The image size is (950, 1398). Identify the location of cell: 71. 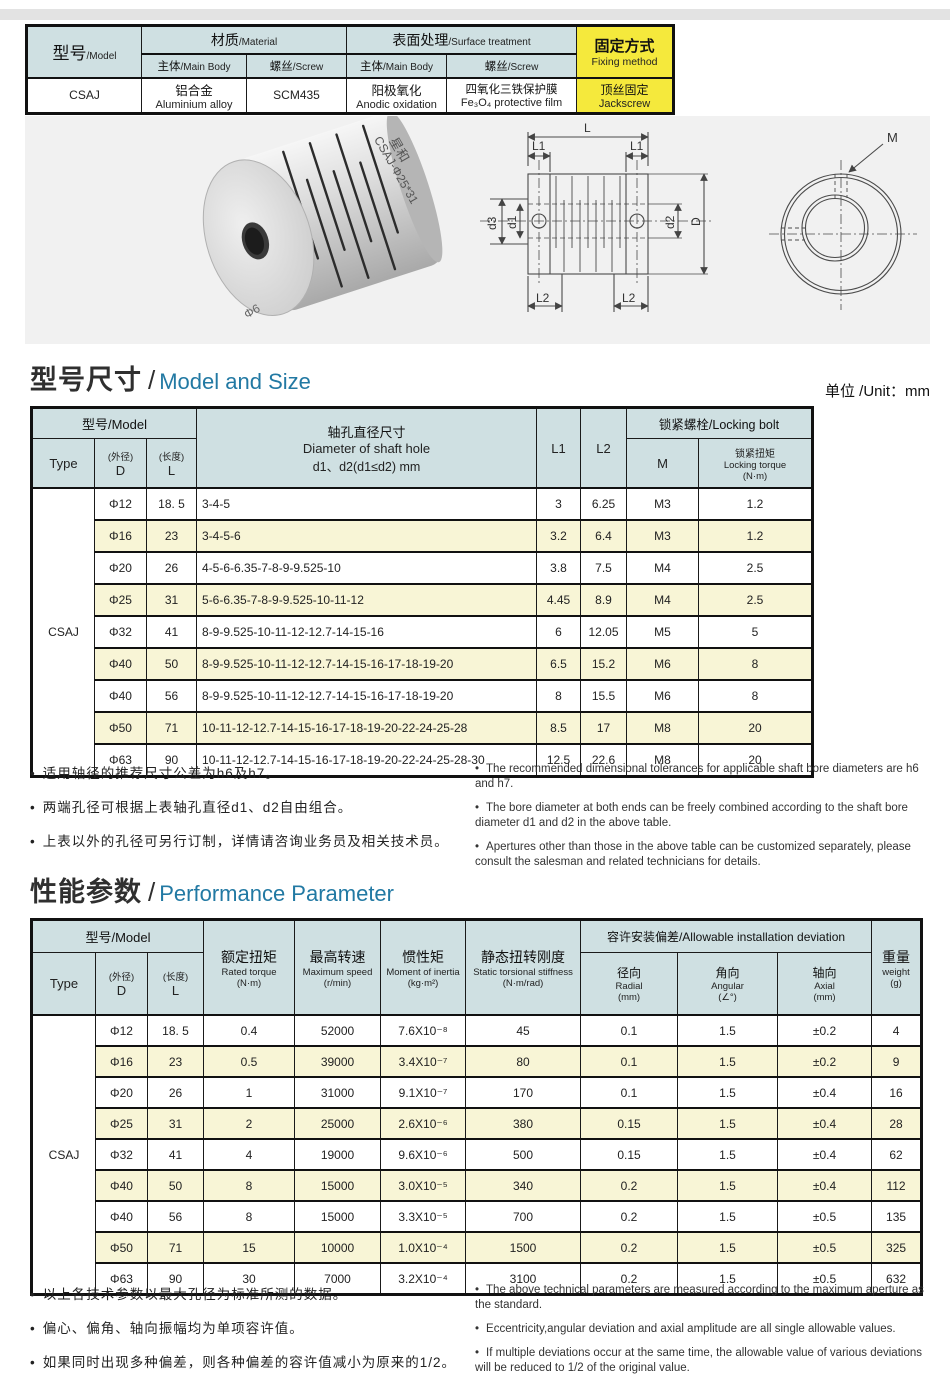
(171, 728).